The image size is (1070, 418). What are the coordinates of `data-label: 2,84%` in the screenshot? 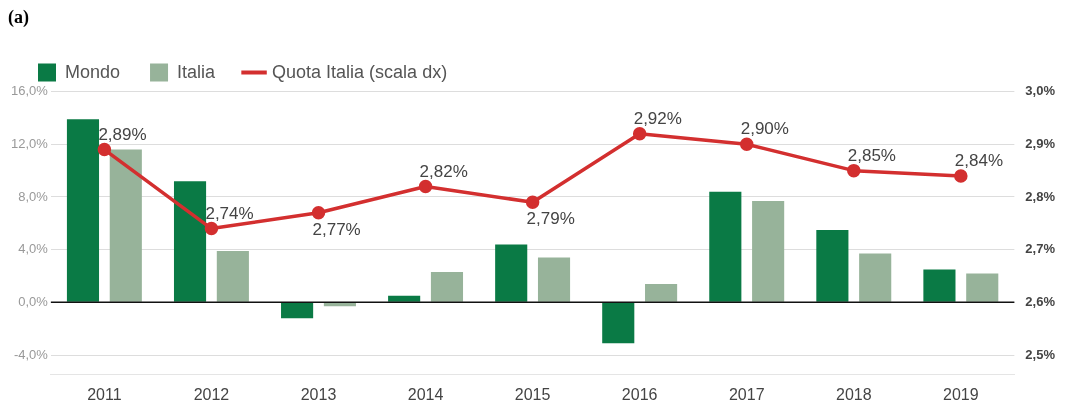 It's located at (979, 161).